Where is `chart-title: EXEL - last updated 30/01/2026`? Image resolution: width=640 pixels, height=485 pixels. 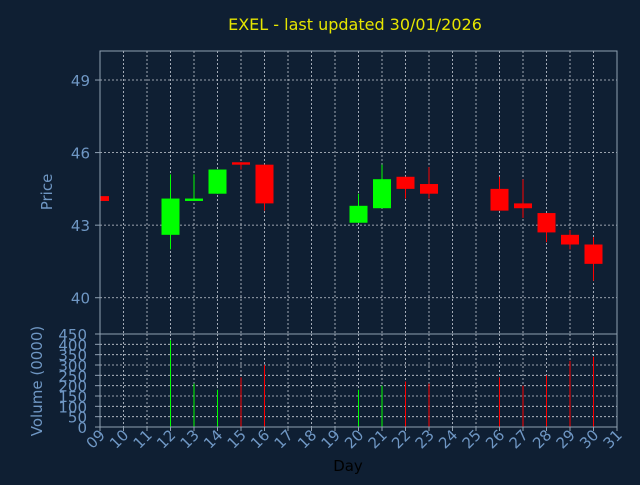 chart-title: EXEL - last updated 30/01/2026 is located at coordinates (355, 24).